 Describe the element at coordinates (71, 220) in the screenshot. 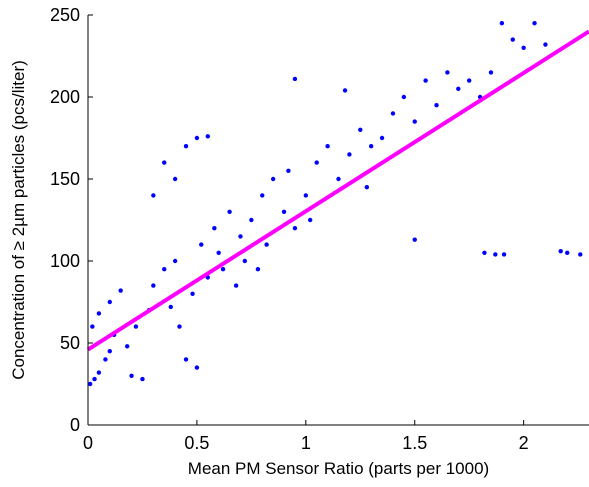

I see `y-axis-ticks: 0 50 100 150 200 250` at that location.